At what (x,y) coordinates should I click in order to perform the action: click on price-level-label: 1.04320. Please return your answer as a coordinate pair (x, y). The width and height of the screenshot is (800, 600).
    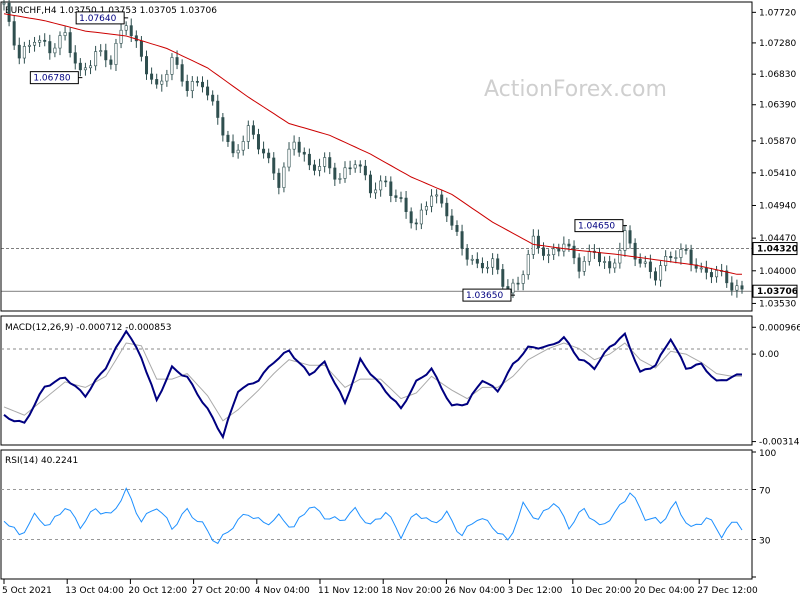
    Looking at the image, I should click on (777, 250).